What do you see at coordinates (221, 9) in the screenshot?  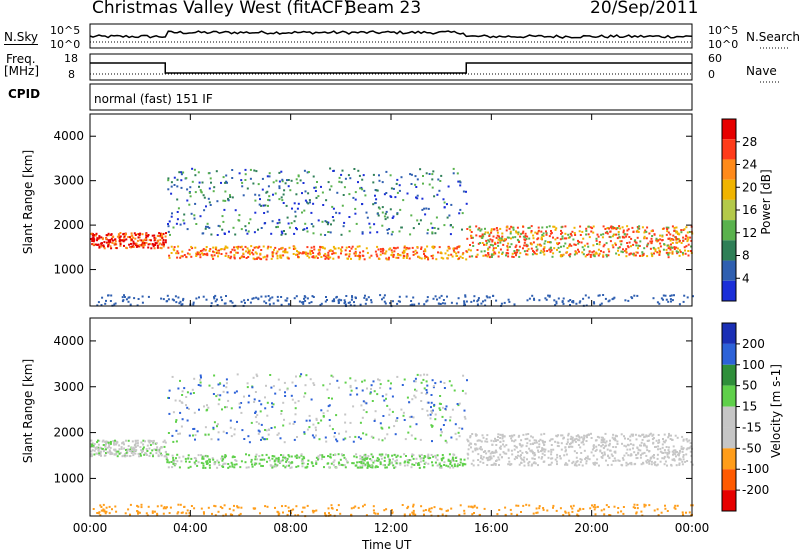 I see `station-title: Christmas Valley West (fitACF)` at bounding box center [221, 9].